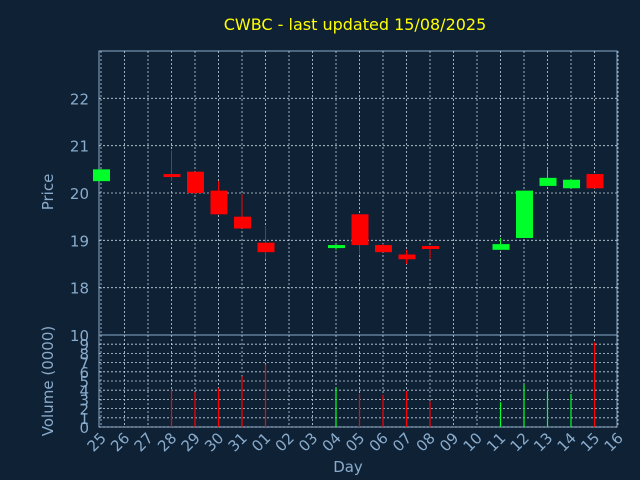 The width and height of the screenshot is (640, 480). I want to click on volume-tick-label: 3, so click(84, 400).